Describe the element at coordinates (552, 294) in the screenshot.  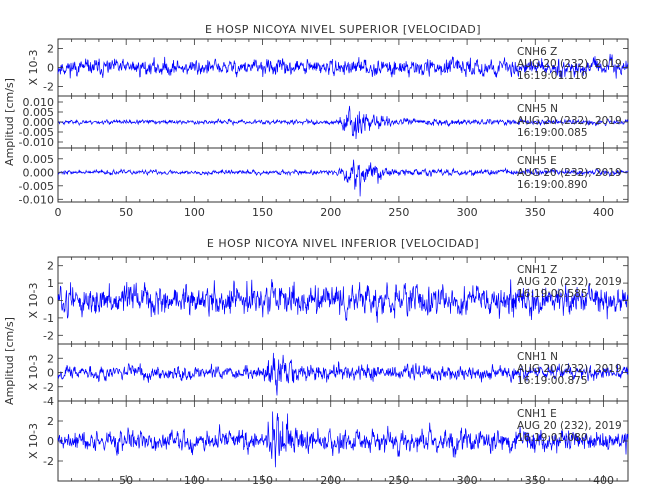
I see `time-label: 16:19:00.585` at that location.